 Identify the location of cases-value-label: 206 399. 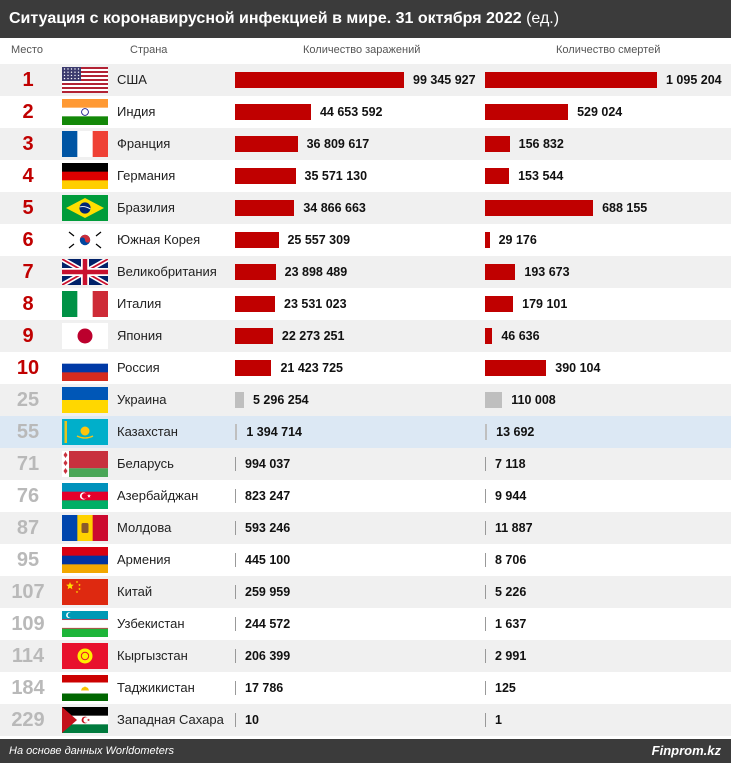
(268, 656).